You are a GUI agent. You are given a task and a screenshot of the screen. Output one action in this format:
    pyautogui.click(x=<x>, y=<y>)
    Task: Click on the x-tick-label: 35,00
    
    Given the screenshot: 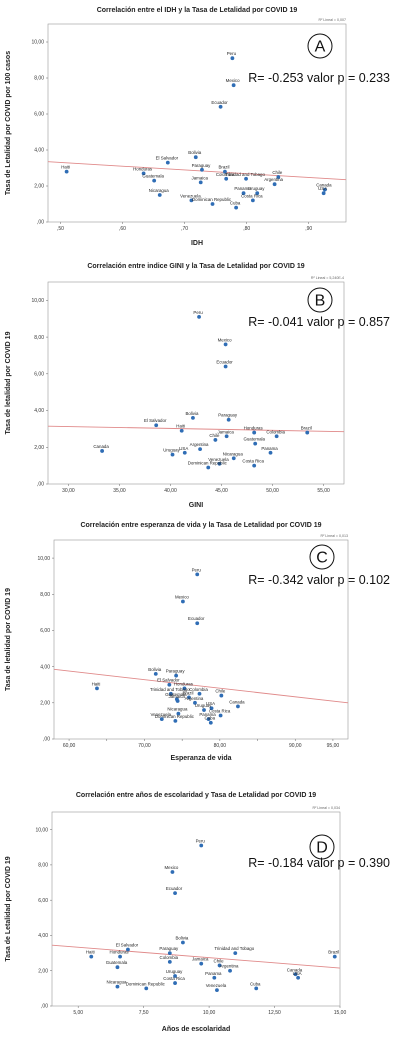 What is the action you would take?
    pyautogui.click(x=119, y=491)
    